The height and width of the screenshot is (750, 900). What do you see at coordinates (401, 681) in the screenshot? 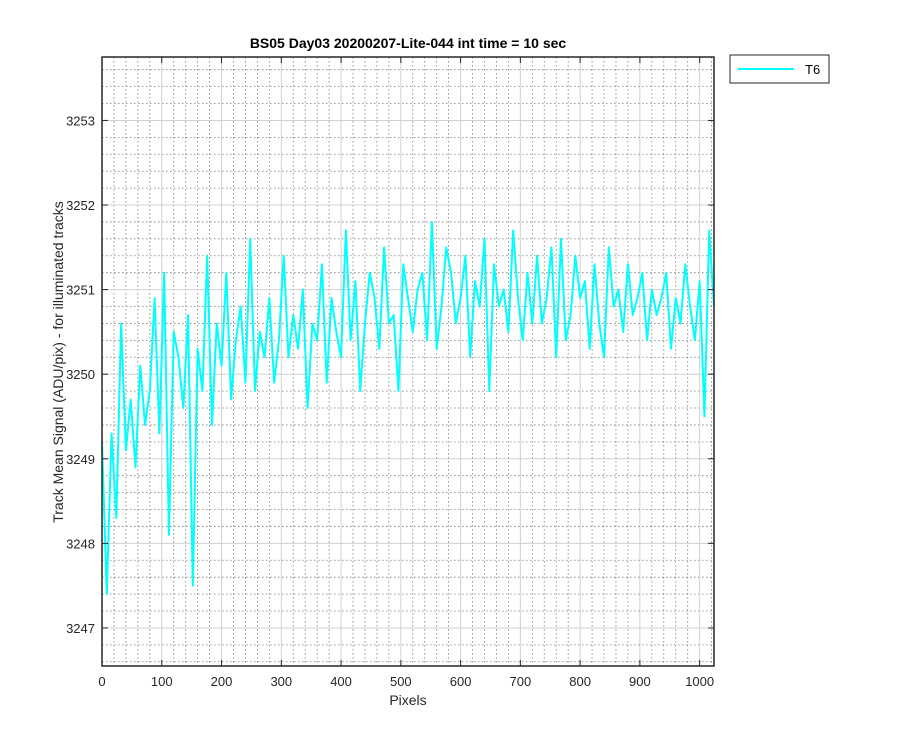
I see `x-tick-label: 500` at bounding box center [401, 681].